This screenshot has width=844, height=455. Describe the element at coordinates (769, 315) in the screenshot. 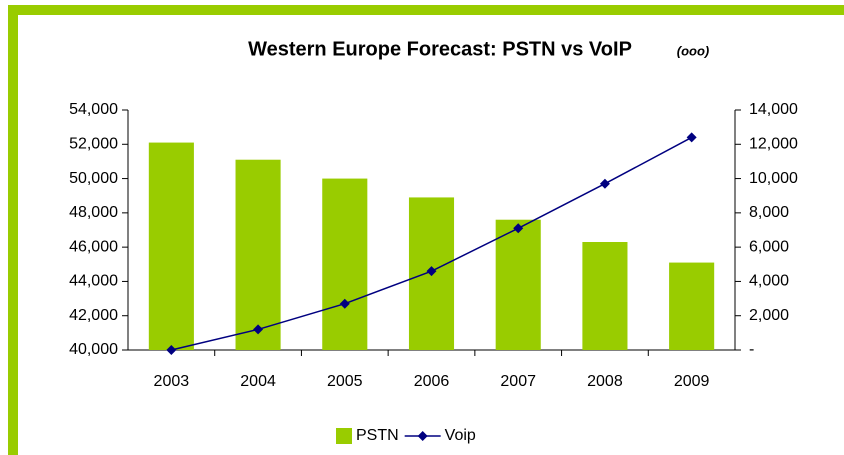

I see `y2-tick-label: 2,000` at that location.